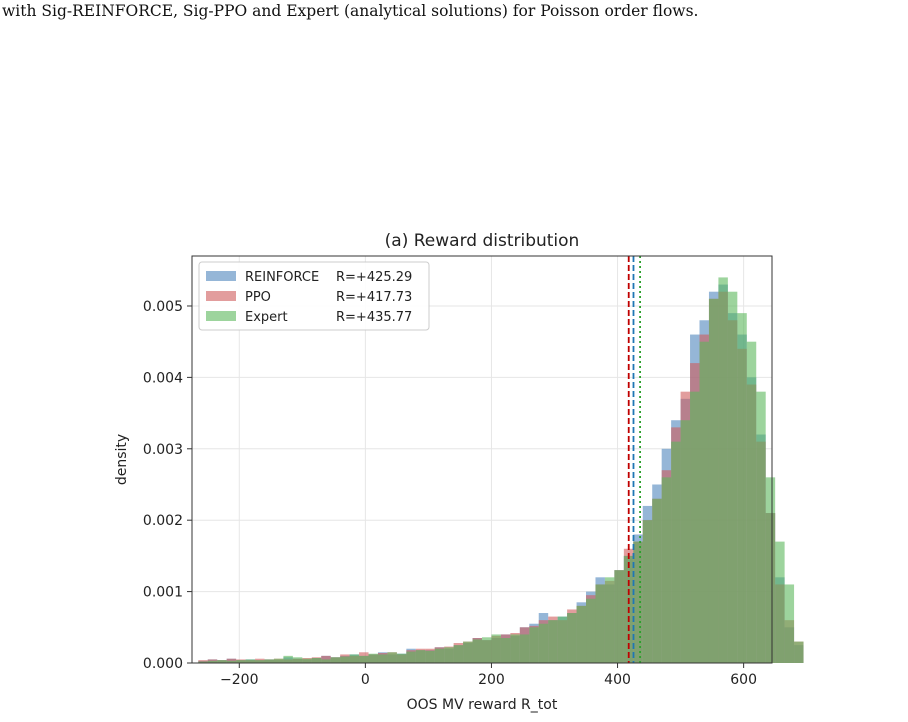  I want to click on legend-mean-expert: R=+435.77, so click(374, 317).